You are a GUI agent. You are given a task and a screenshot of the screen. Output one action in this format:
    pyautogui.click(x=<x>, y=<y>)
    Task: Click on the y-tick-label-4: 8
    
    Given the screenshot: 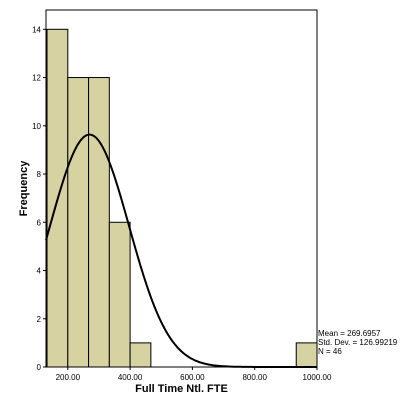 What is the action you would take?
    pyautogui.click(x=39, y=174)
    